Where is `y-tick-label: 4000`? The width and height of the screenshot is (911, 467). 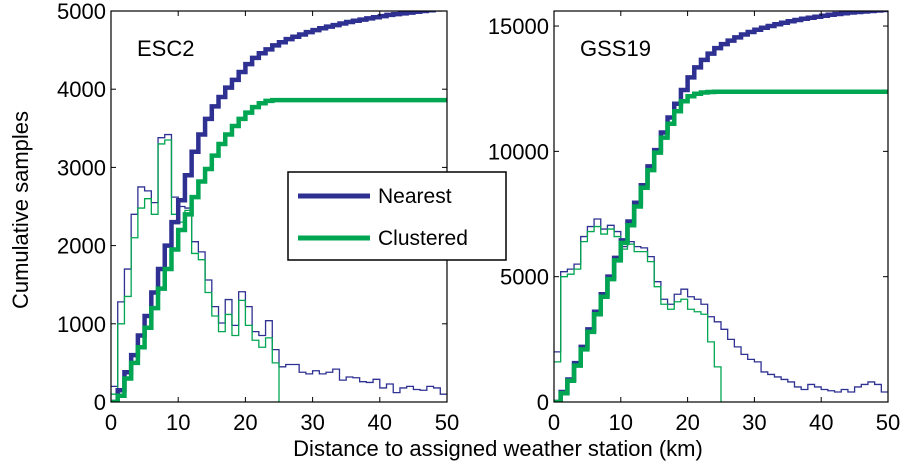
y-tick-label: 4000 is located at coordinates (81, 89).